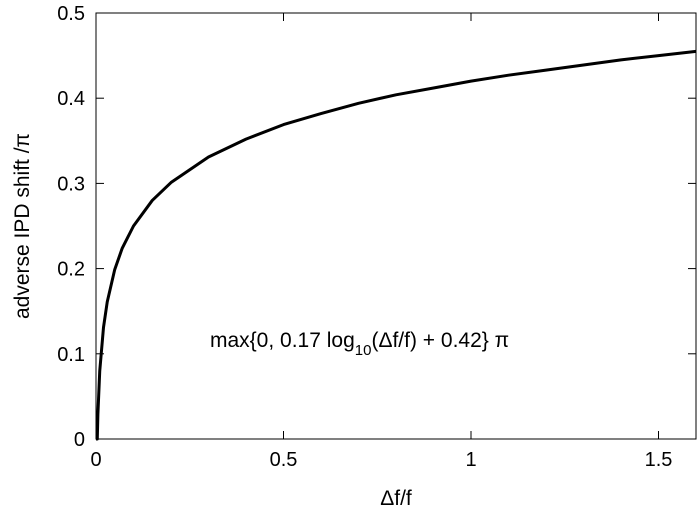  Describe the element at coordinates (396, 498) in the screenshot. I see `x-axis-label: Δf/f` at that location.